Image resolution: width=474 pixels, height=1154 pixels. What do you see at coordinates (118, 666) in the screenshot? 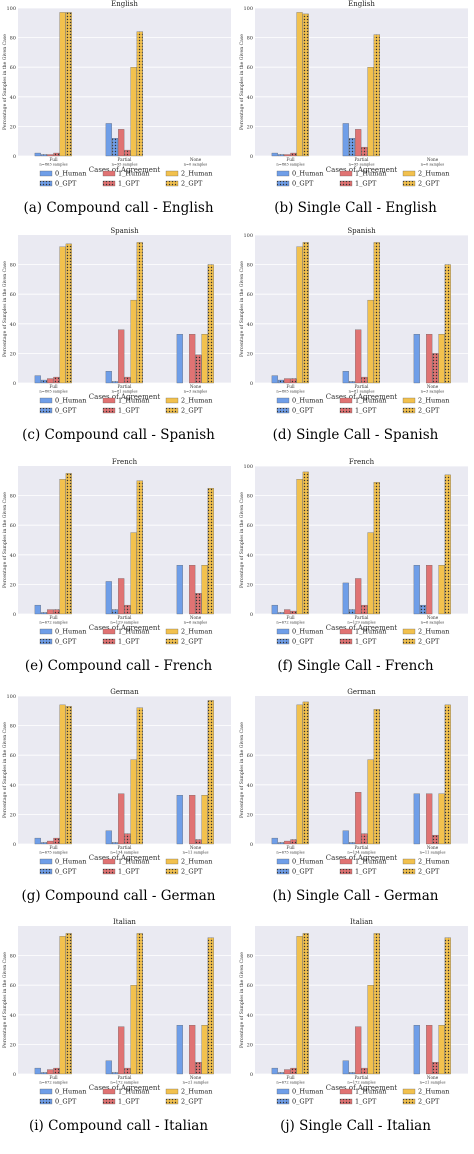
I see `figure-caption: (e) Compound call - French` at bounding box center [118, 666].